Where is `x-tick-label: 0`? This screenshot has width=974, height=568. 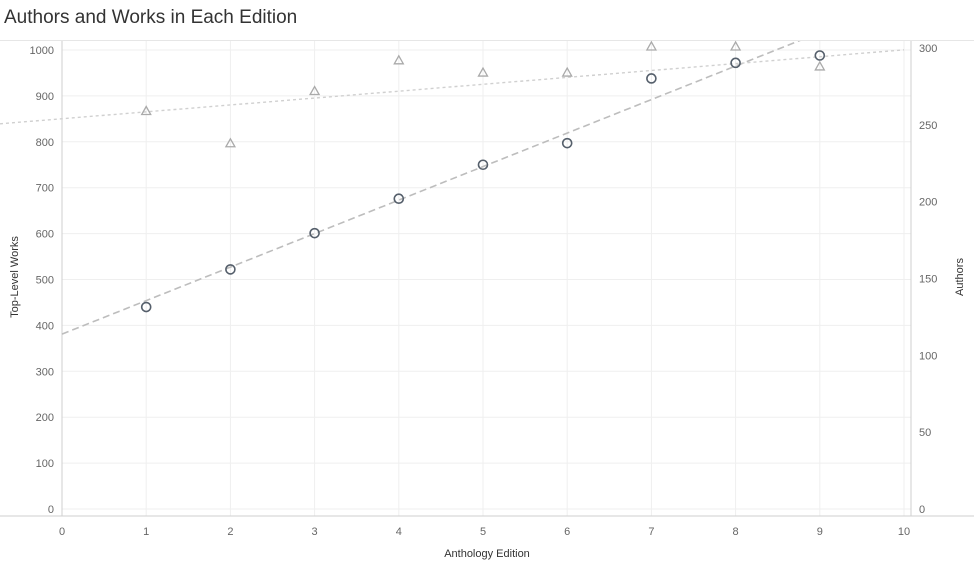 x-tick-label: 0 is located at coordinates (62, 532).